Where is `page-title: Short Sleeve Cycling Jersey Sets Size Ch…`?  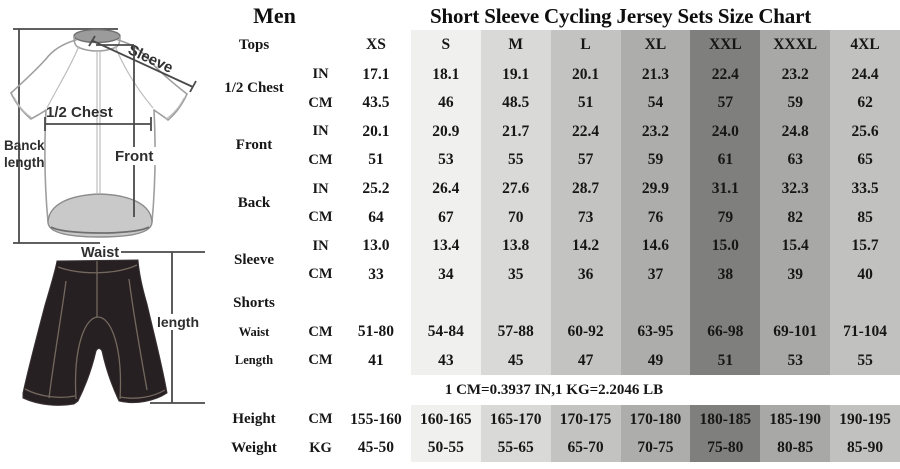 page-title: Short Sleeve Cycling Jersey Sets Size Ch… is located at coordinates (620, 16).